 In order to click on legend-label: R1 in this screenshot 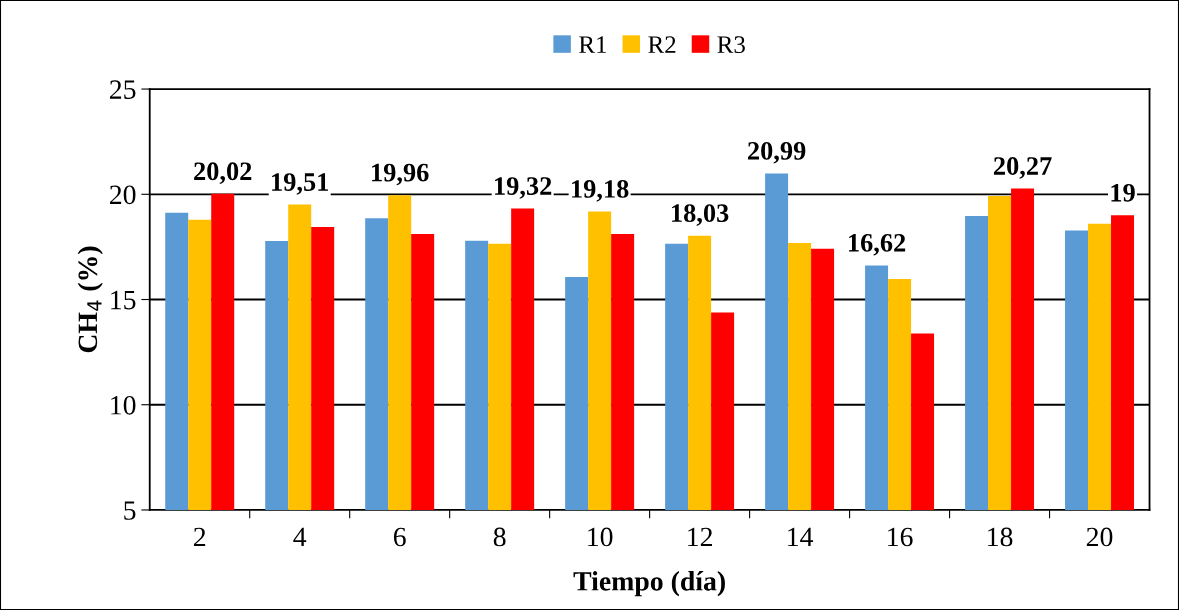, I will do `click(593, 44)`.